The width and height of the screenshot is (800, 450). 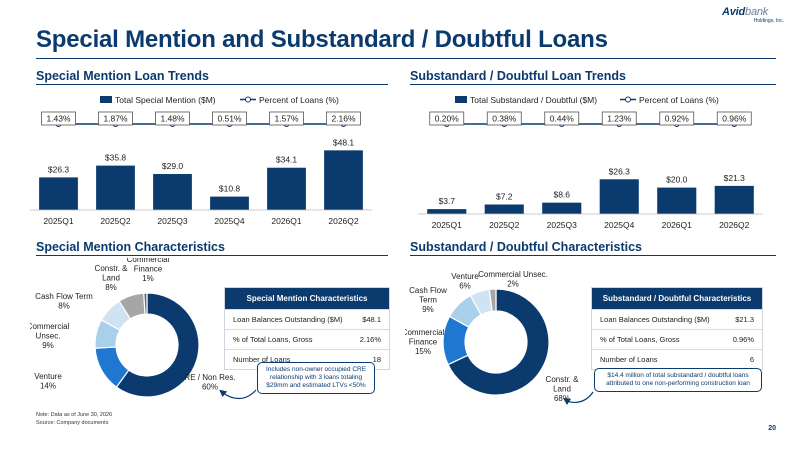 I want to click on percent-label: 0.44%, so click(x=562, y=119).